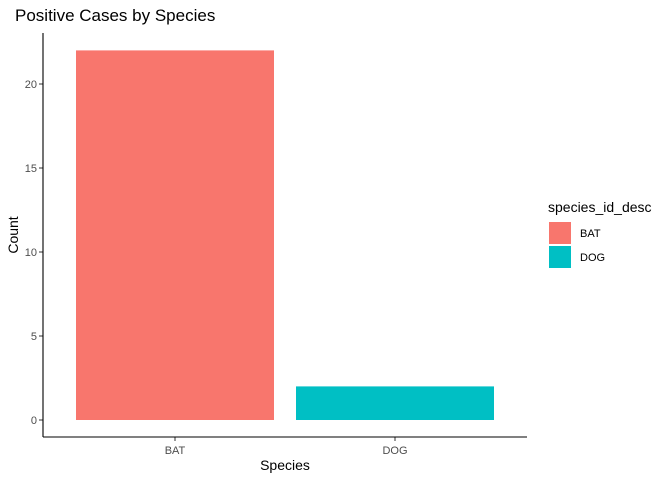 This screenshot has height=480, width=672. What do you see at coordinates (175, 451) in the screenshot?
I see `x-tick-label: BAT` at bounding box center [175, 451].